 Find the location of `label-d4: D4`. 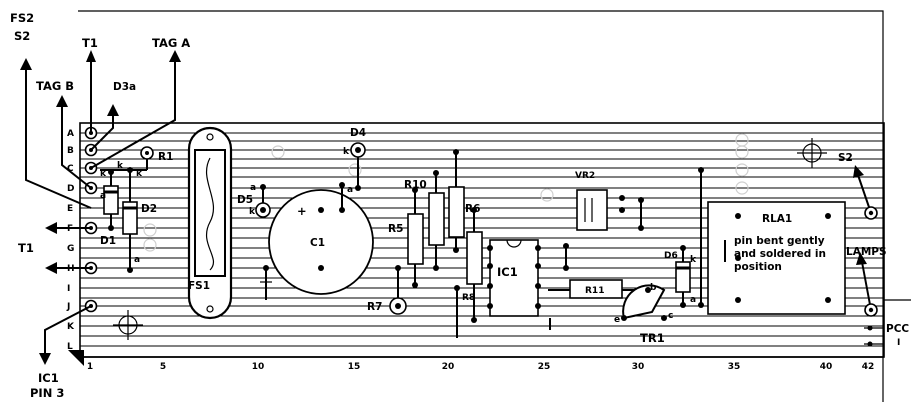

label-d4: D4 is located at coordinates (358, 133).